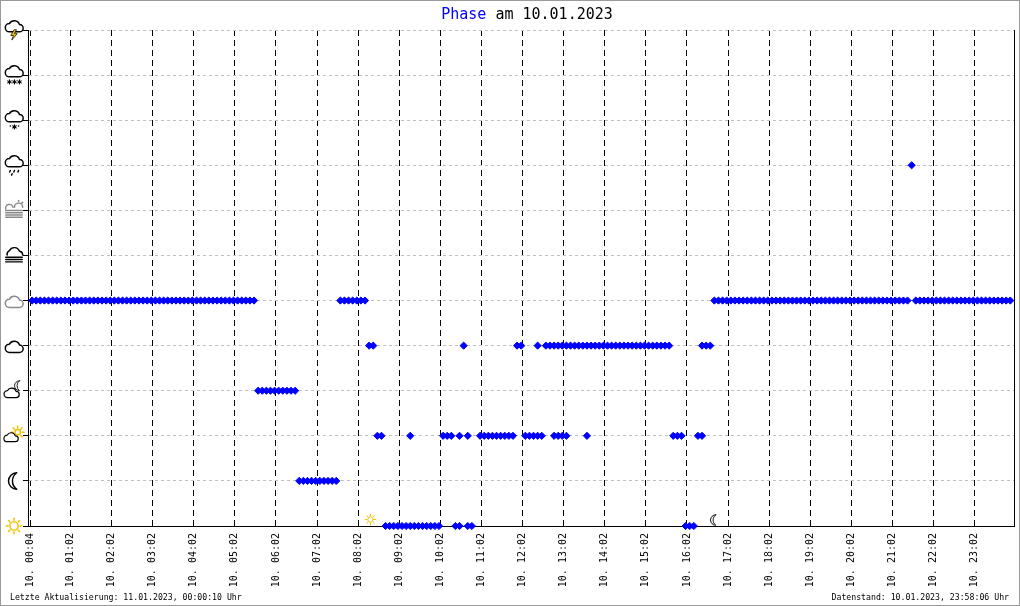 The image size is (1020, 606). I want to click on x-tick-label: 10. 11:02, so click(481, 560).